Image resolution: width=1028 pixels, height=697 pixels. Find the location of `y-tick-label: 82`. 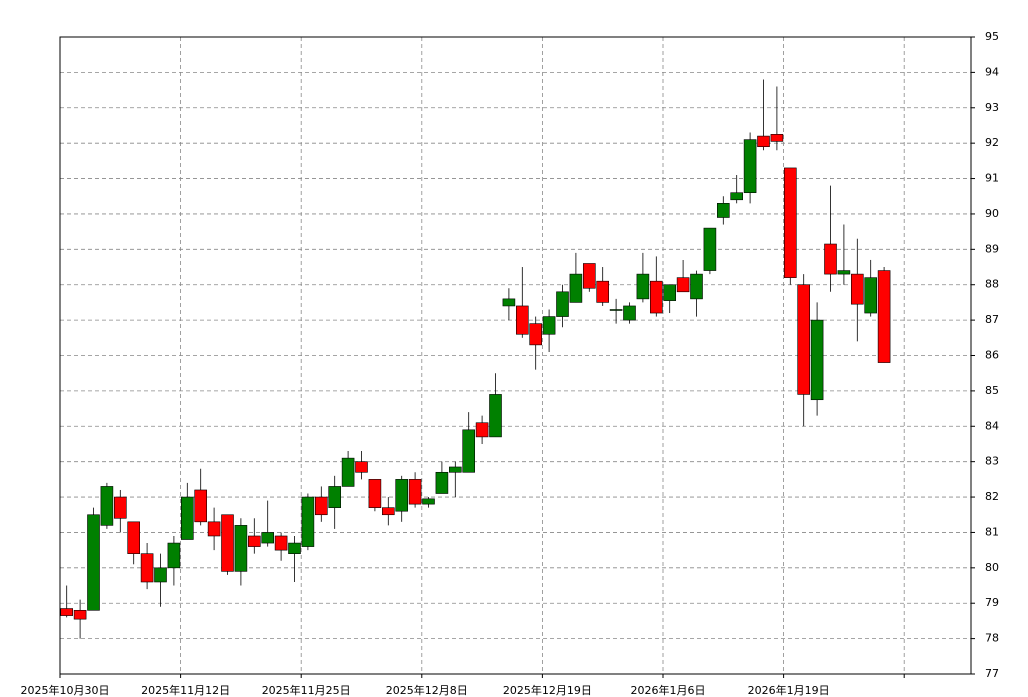

y-tick-label: 82 is located at coordinates (992, 496).